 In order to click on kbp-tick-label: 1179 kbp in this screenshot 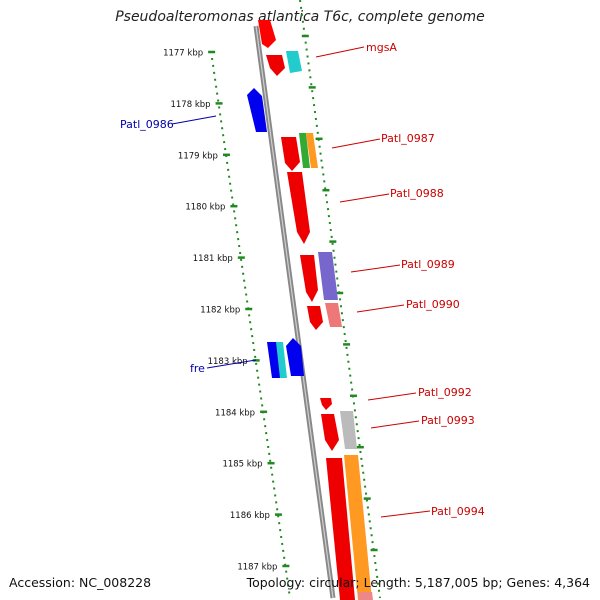, I will do `click(198, 156)`.